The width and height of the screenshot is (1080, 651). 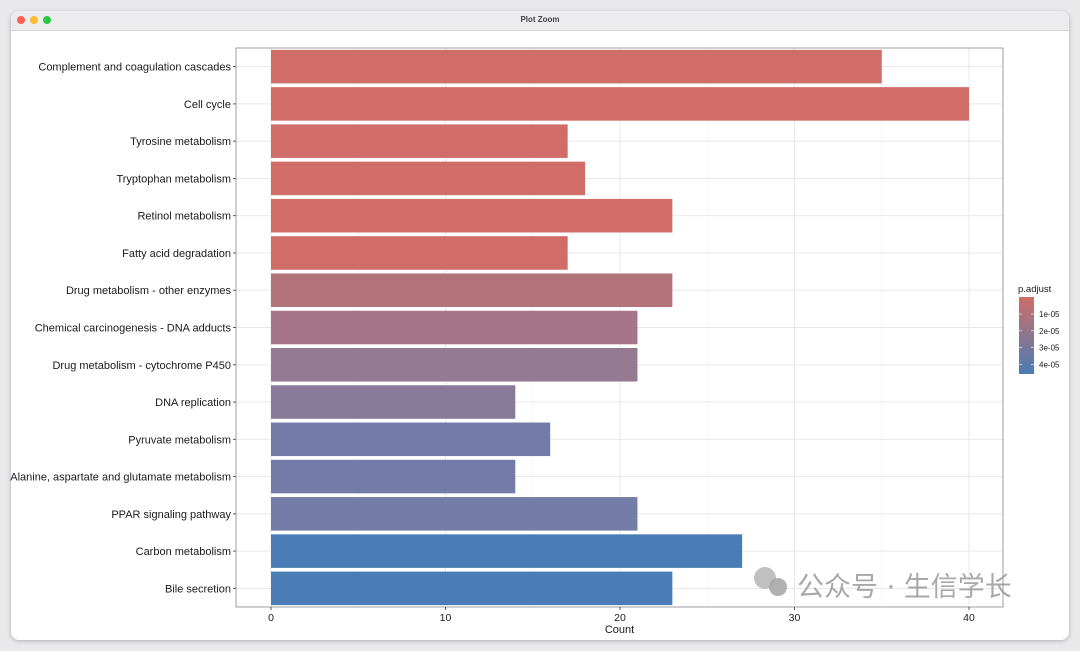 I want to click on zoom-button, so click(x=47, y=20).